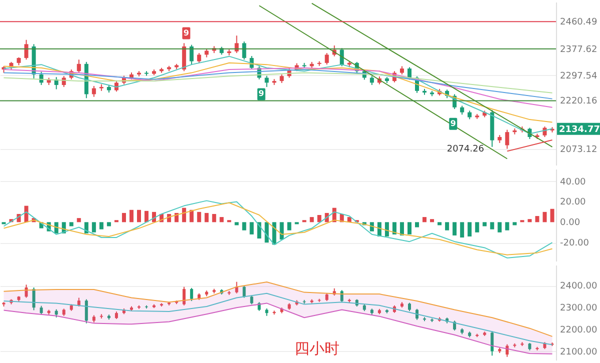  Describe the element at coordinates (579, 287) in the screenshot. I see `y-tick-label: 2400.00` at that location.